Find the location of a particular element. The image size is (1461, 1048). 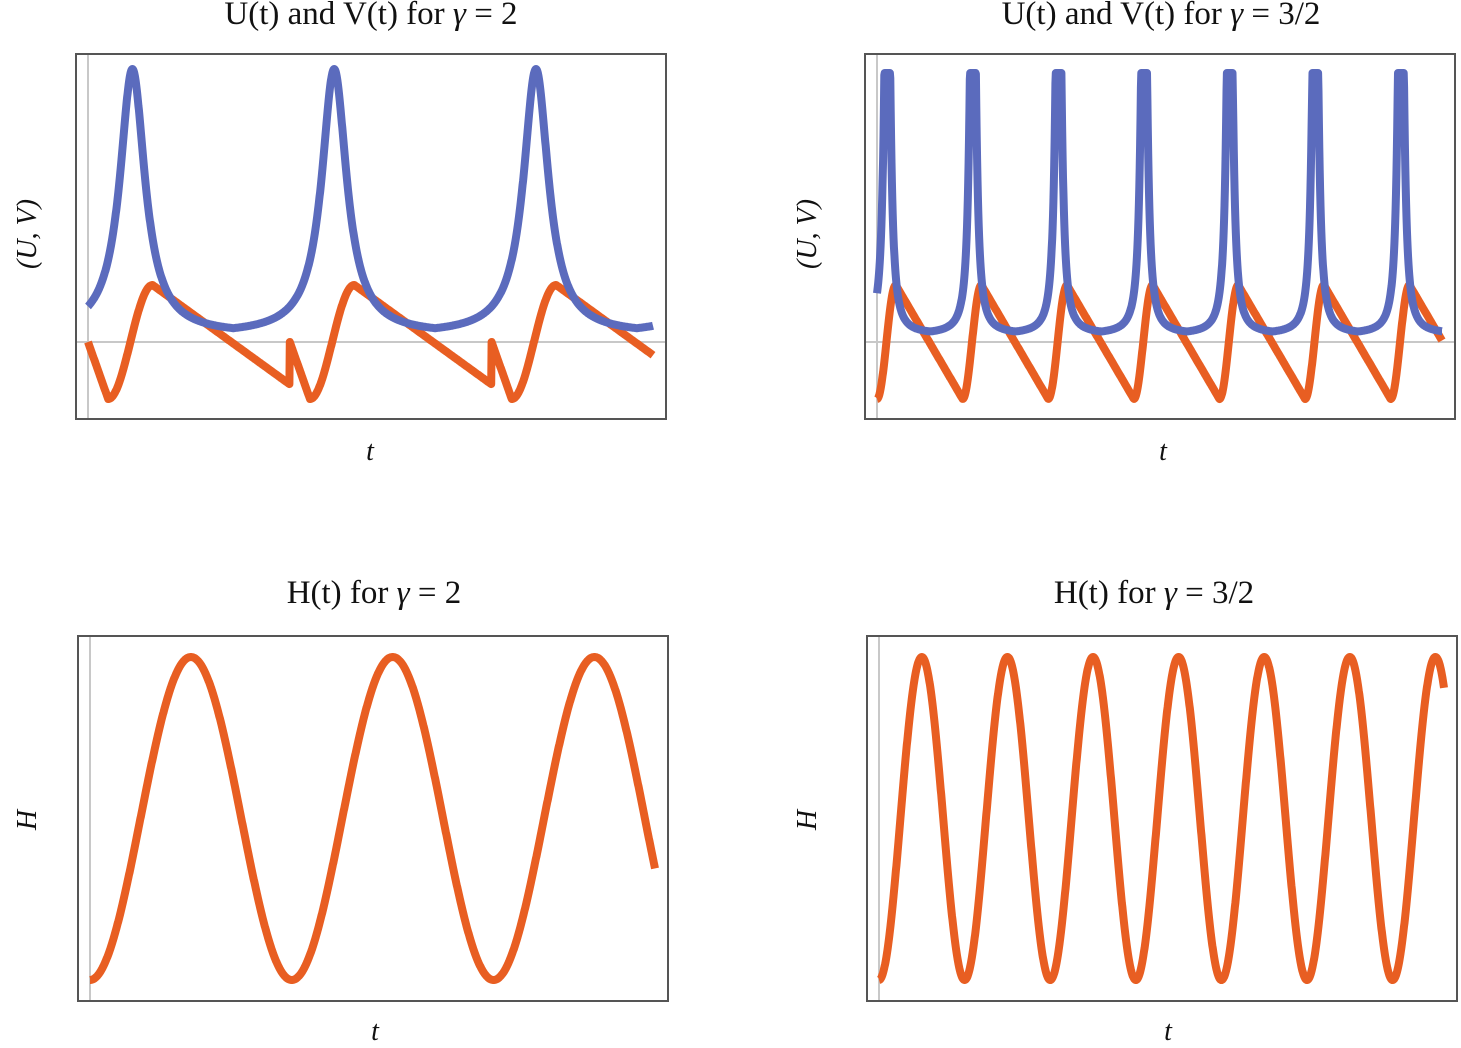

plot-area-uv-gamma32 is located at coordinates (1160, 236).